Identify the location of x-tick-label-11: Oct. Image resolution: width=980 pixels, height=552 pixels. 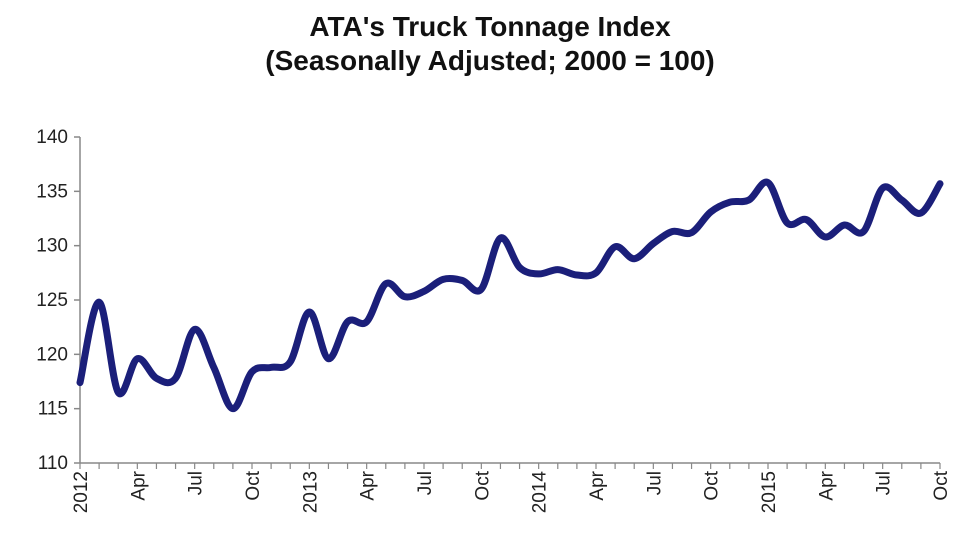
(712, 485).